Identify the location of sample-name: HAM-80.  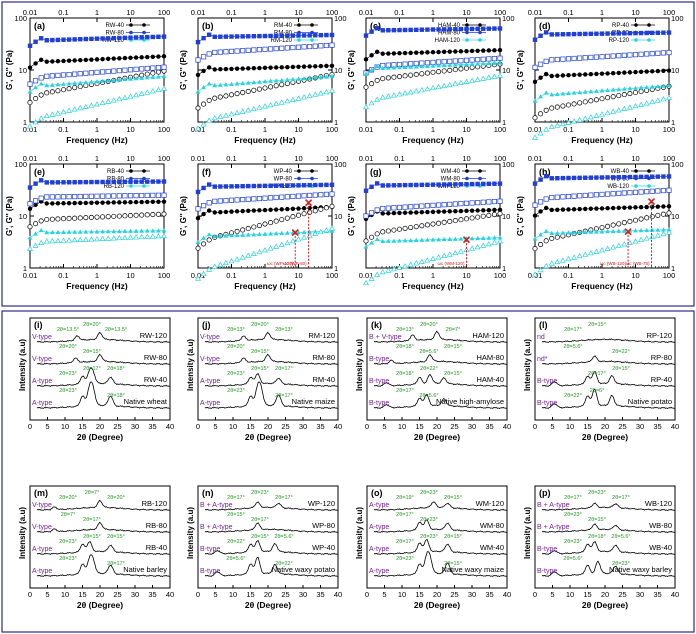
(490, 357).